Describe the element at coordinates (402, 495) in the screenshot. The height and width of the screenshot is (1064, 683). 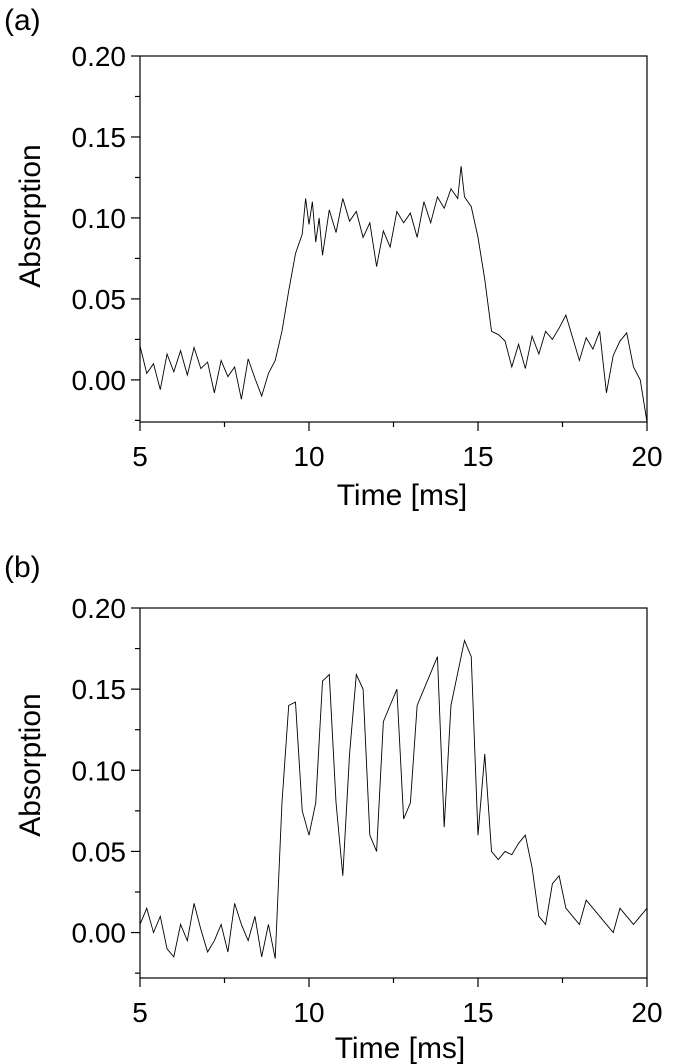
I see `x-axis-label-a: Time [ms]` at that location.